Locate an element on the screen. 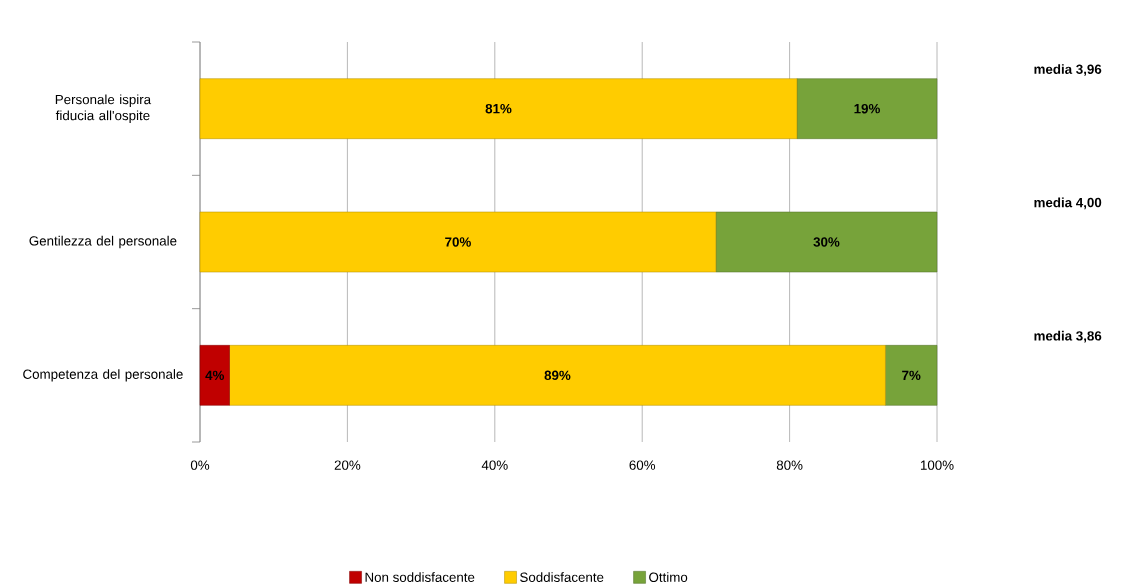  legend-label: Soddisfacente is located at coordinates (562, 577).